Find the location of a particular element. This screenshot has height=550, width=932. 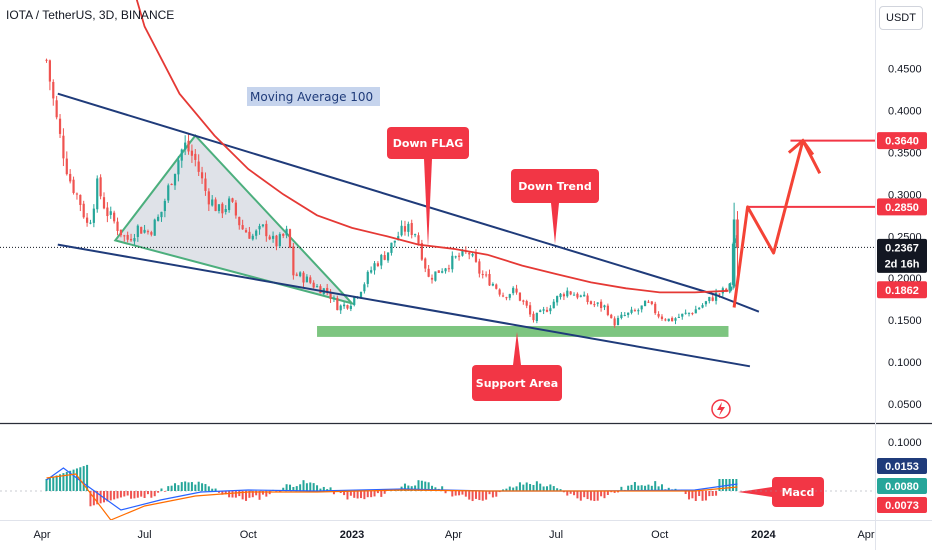

channel-upper-extension is located at coordinates (737, 303).